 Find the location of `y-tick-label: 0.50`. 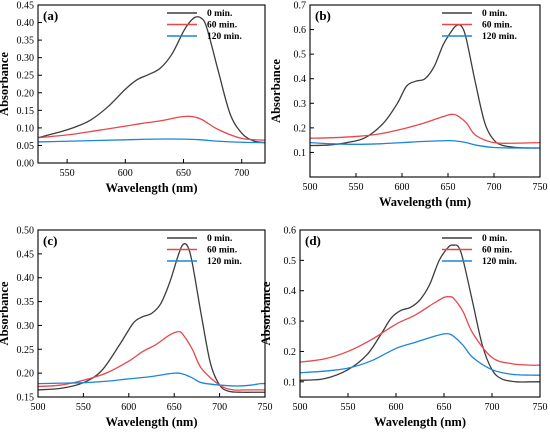

y-tick-label: 0.50 is located at coordinates (26, 231).